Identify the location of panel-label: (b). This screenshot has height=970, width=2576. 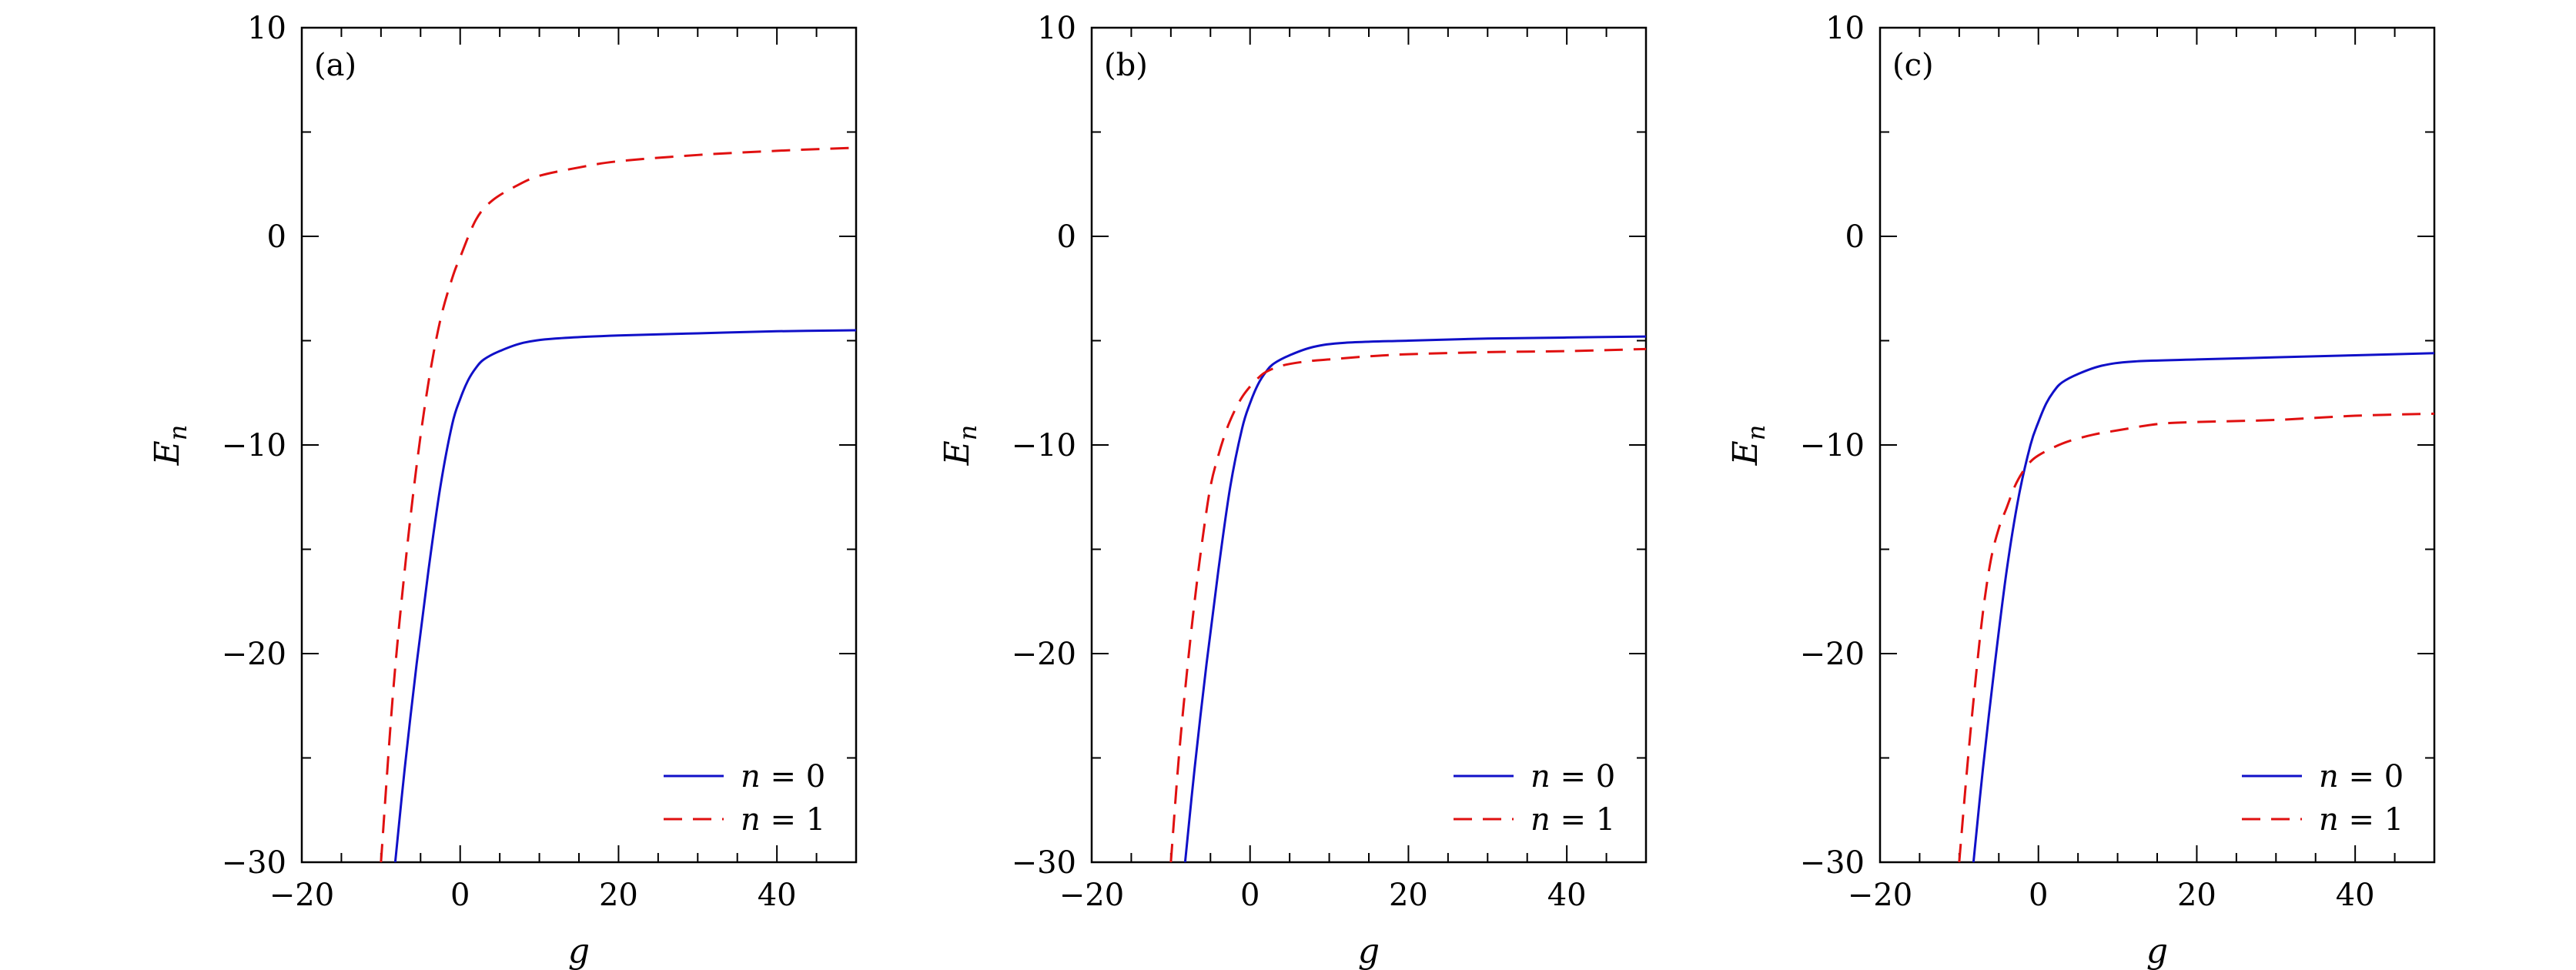
(1126, 65).